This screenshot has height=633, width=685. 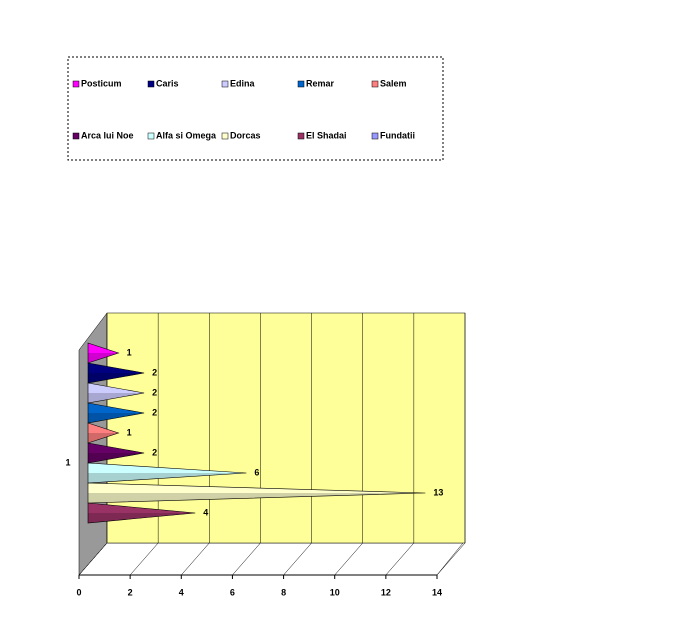 I want to click on x-tick-label: 4, so click(x=181, y=592).